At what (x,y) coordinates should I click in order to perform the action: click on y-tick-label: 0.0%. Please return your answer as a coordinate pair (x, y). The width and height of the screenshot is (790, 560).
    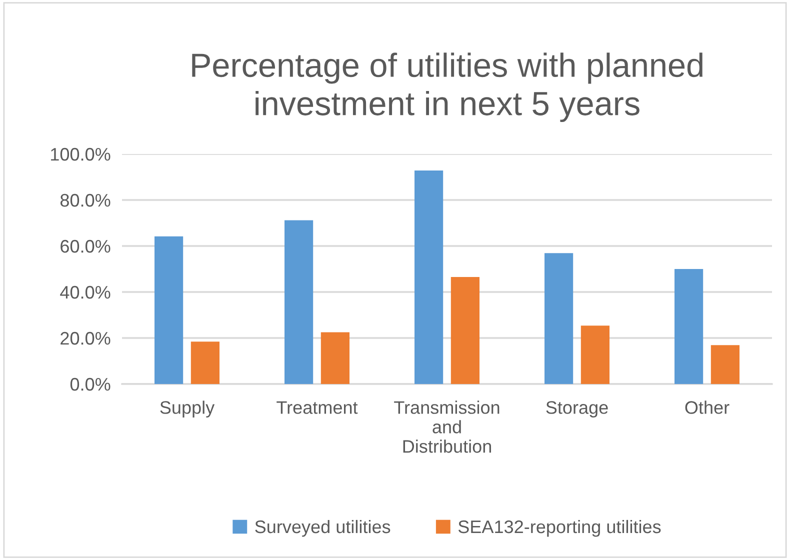
    Looking at the image, I should click on (90, 384).